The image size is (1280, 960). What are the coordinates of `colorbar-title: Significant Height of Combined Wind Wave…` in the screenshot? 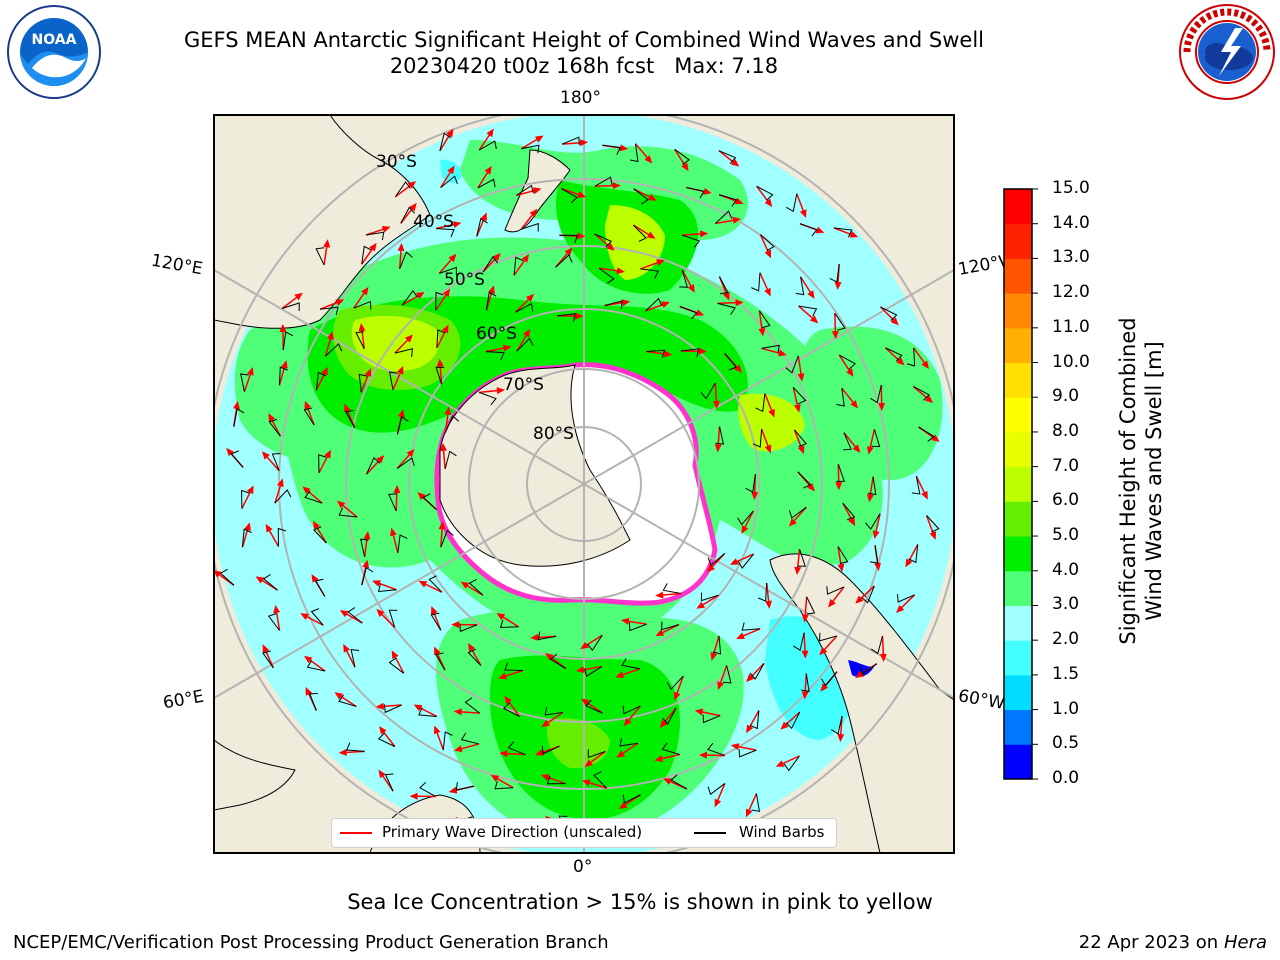 It's located at (1141, 481).